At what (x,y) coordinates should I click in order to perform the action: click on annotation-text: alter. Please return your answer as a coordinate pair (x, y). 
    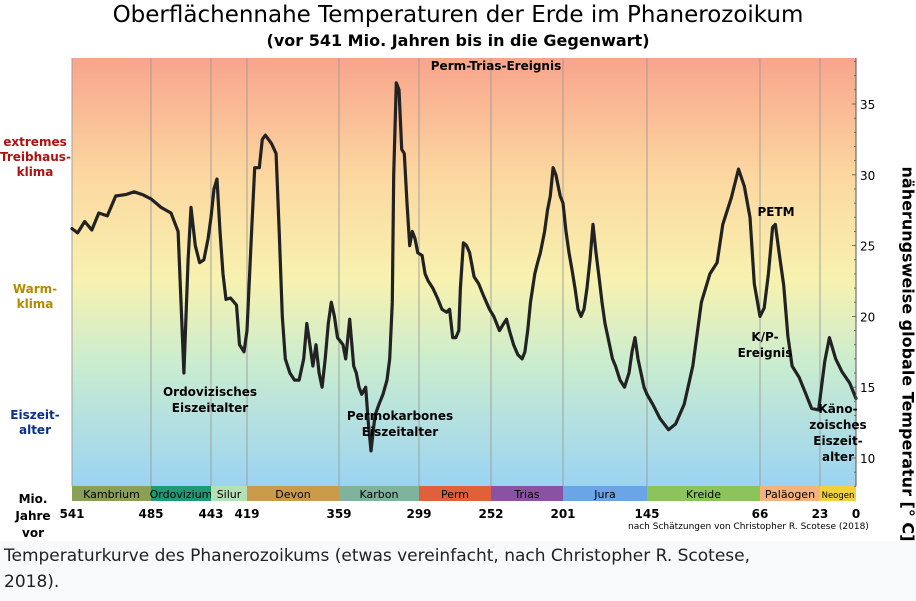
    Looking at the image, I should click on (838, 457).